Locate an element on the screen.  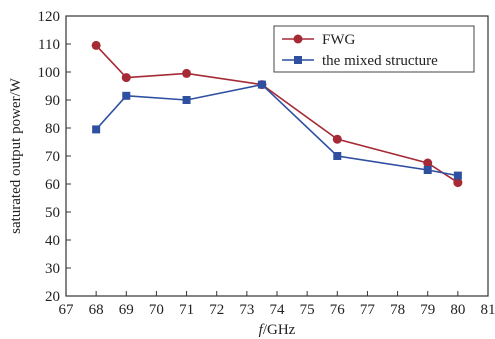
y-tick-label: 70 is located at coordinates (52, 157).